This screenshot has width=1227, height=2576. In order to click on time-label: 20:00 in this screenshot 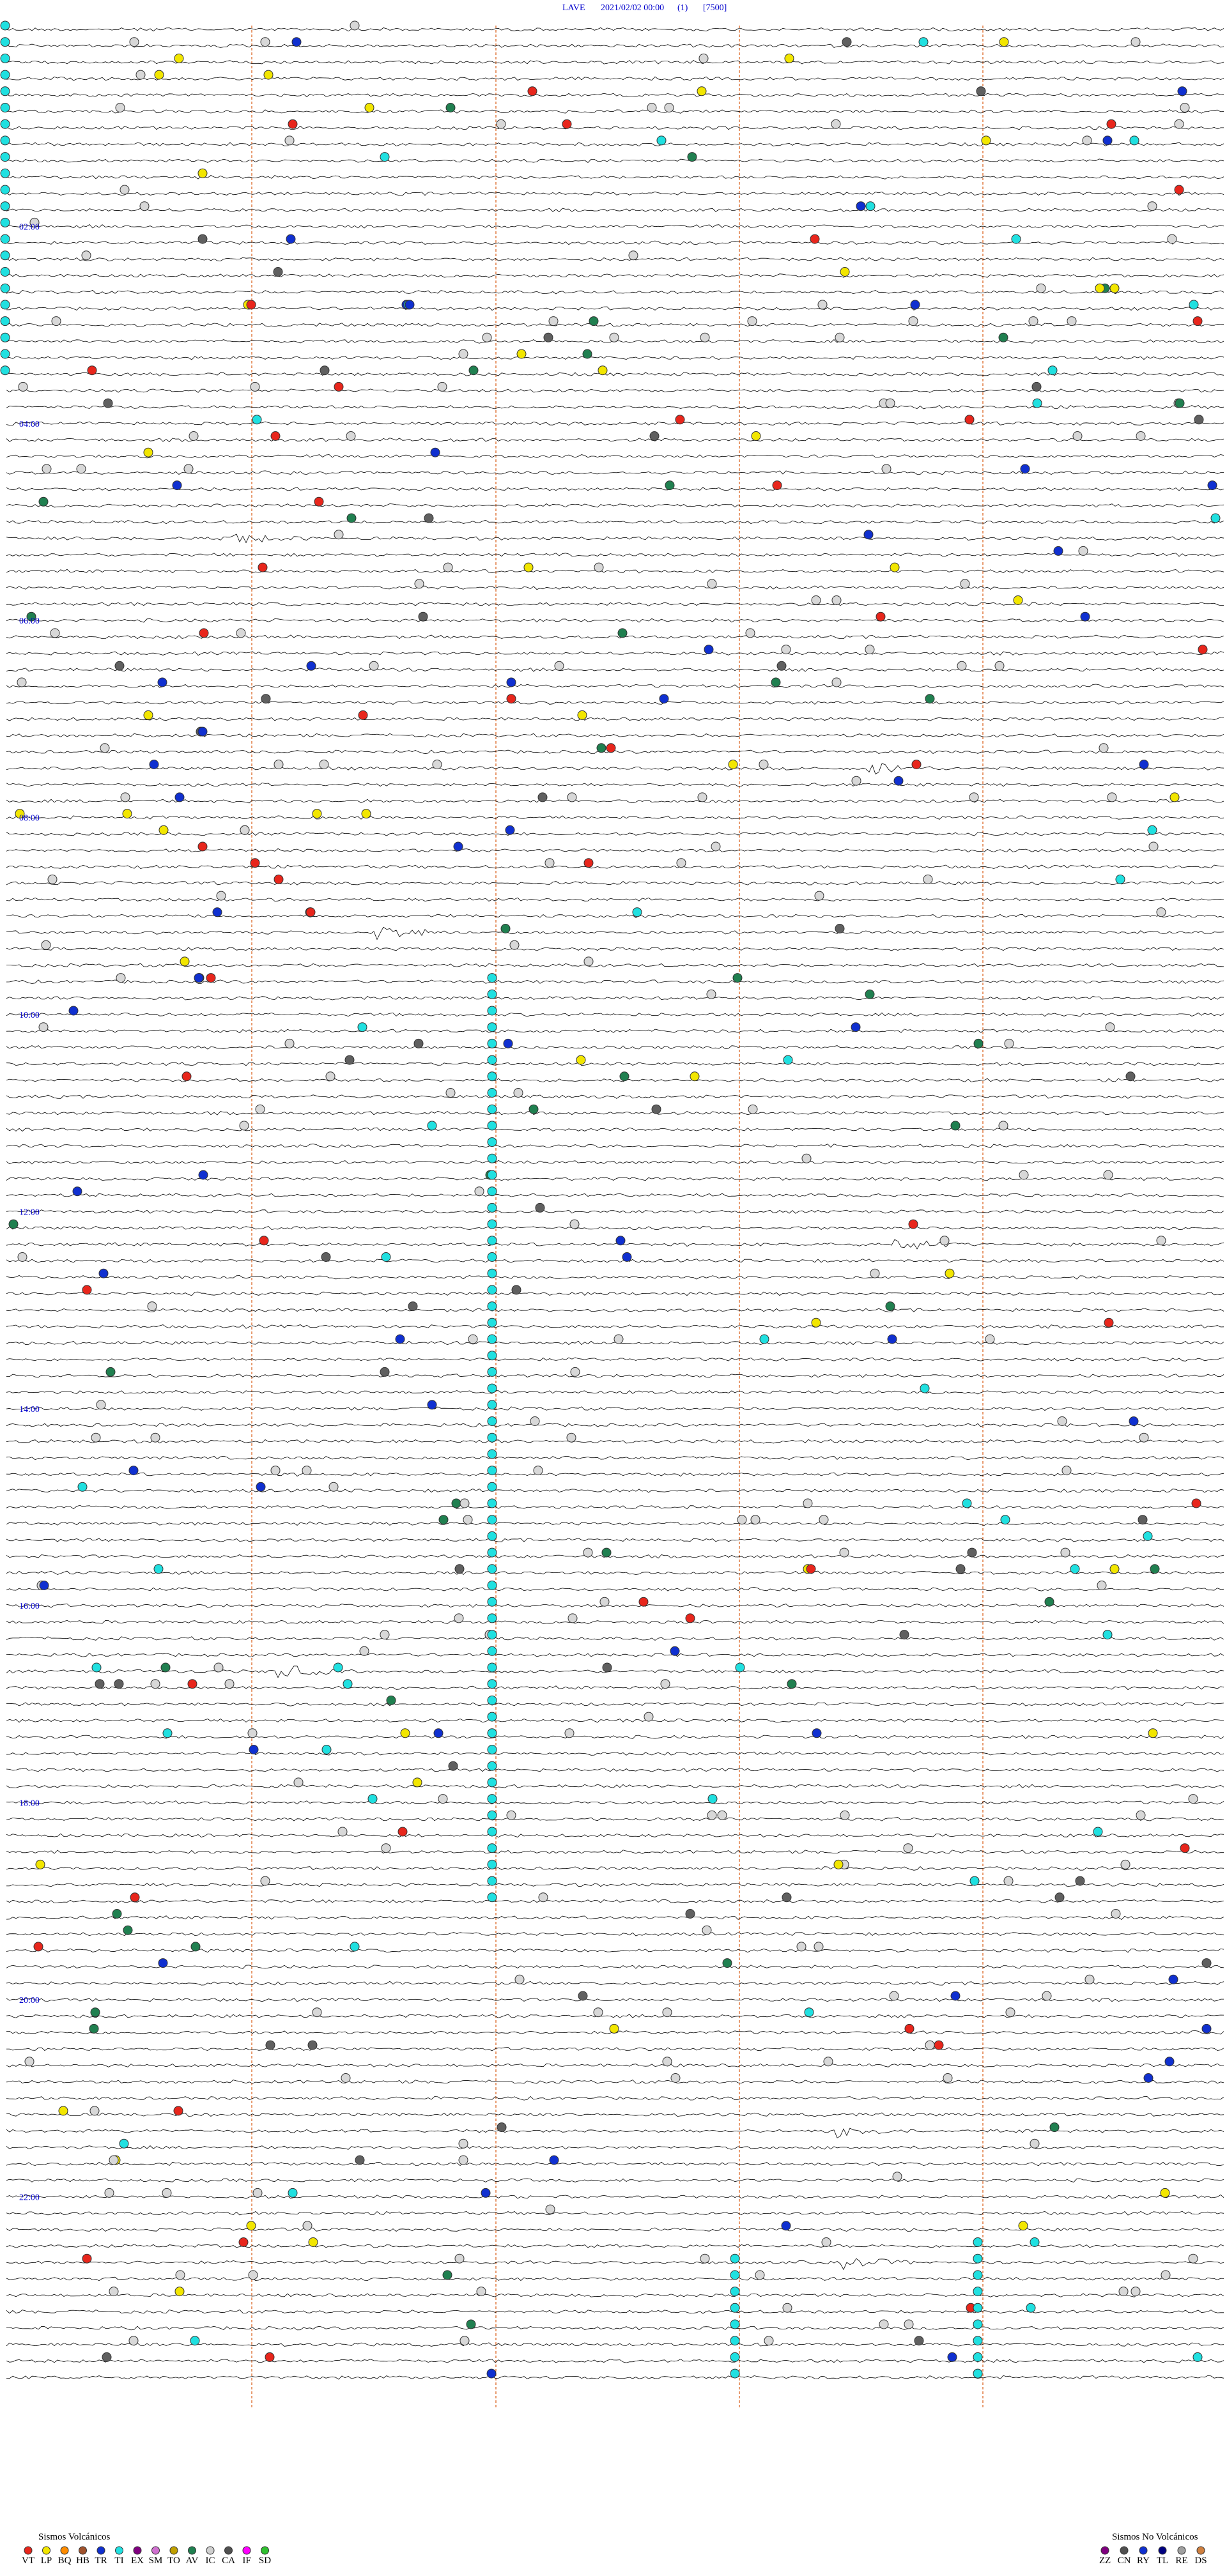, I will do `click(29, 2000)`.